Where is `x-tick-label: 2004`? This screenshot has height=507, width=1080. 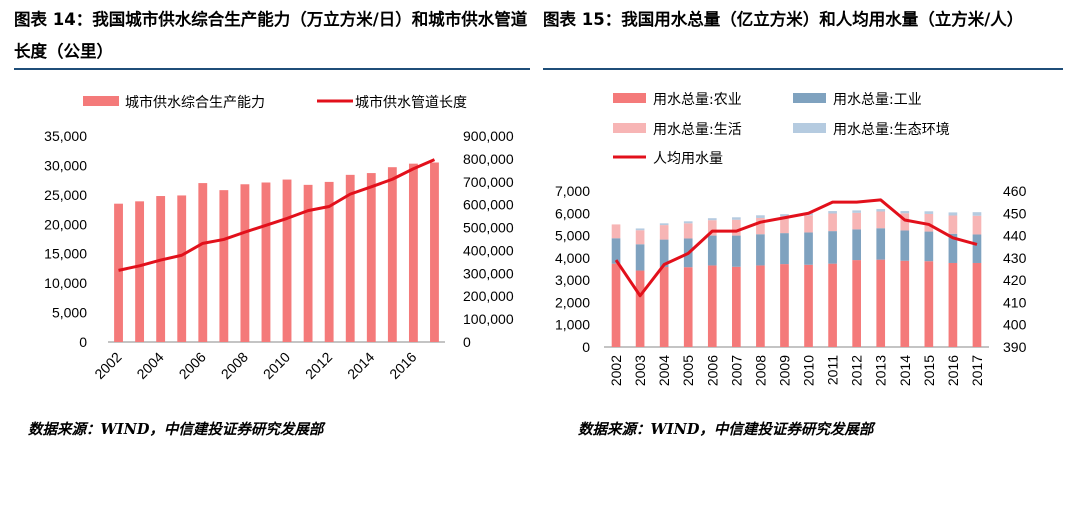
x-tick-label: 2004 is located at coordinates (664, 370).